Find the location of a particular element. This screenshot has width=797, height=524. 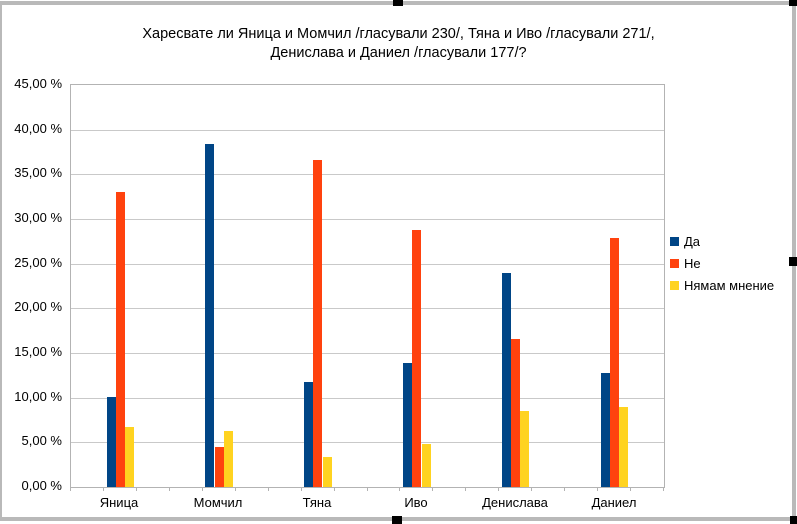

x-axis-category-label: Яница is located at coordinates (119, 502).